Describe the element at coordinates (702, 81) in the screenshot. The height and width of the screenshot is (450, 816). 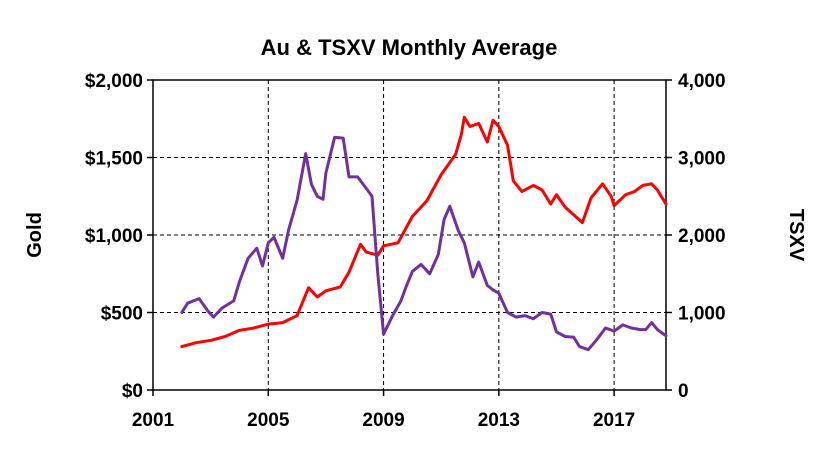
I see `y2-tick-label: 4,000` at that location.